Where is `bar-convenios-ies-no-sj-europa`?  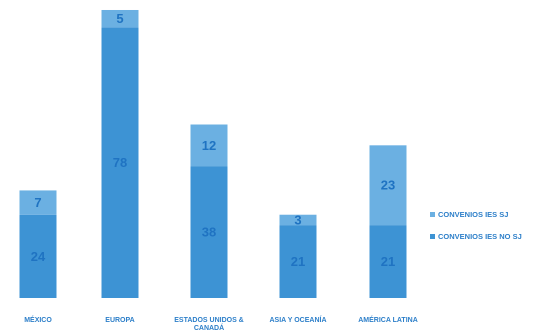
bar-convenios-ies-no-sj-europa is located at coordinates (120, 163).